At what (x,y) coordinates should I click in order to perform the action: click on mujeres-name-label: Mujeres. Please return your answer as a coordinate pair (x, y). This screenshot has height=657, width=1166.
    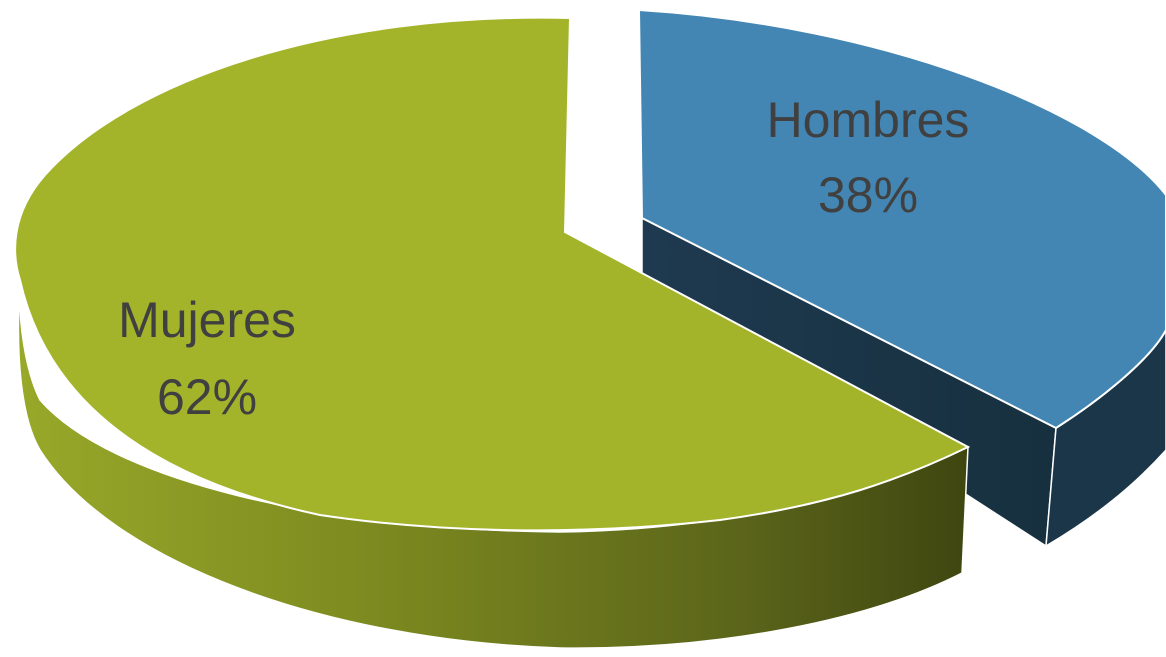
    Looking at the image, I should click on (207, 320).